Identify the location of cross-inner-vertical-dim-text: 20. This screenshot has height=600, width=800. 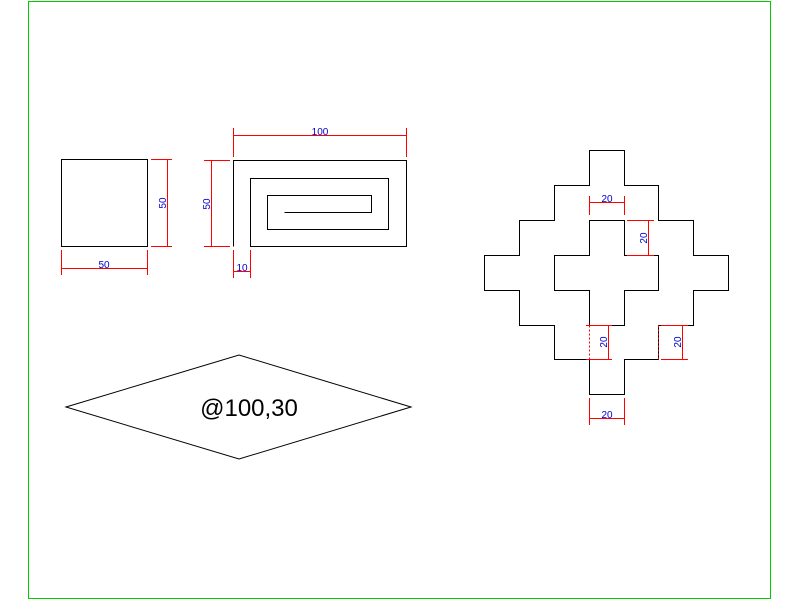
(644, 238).